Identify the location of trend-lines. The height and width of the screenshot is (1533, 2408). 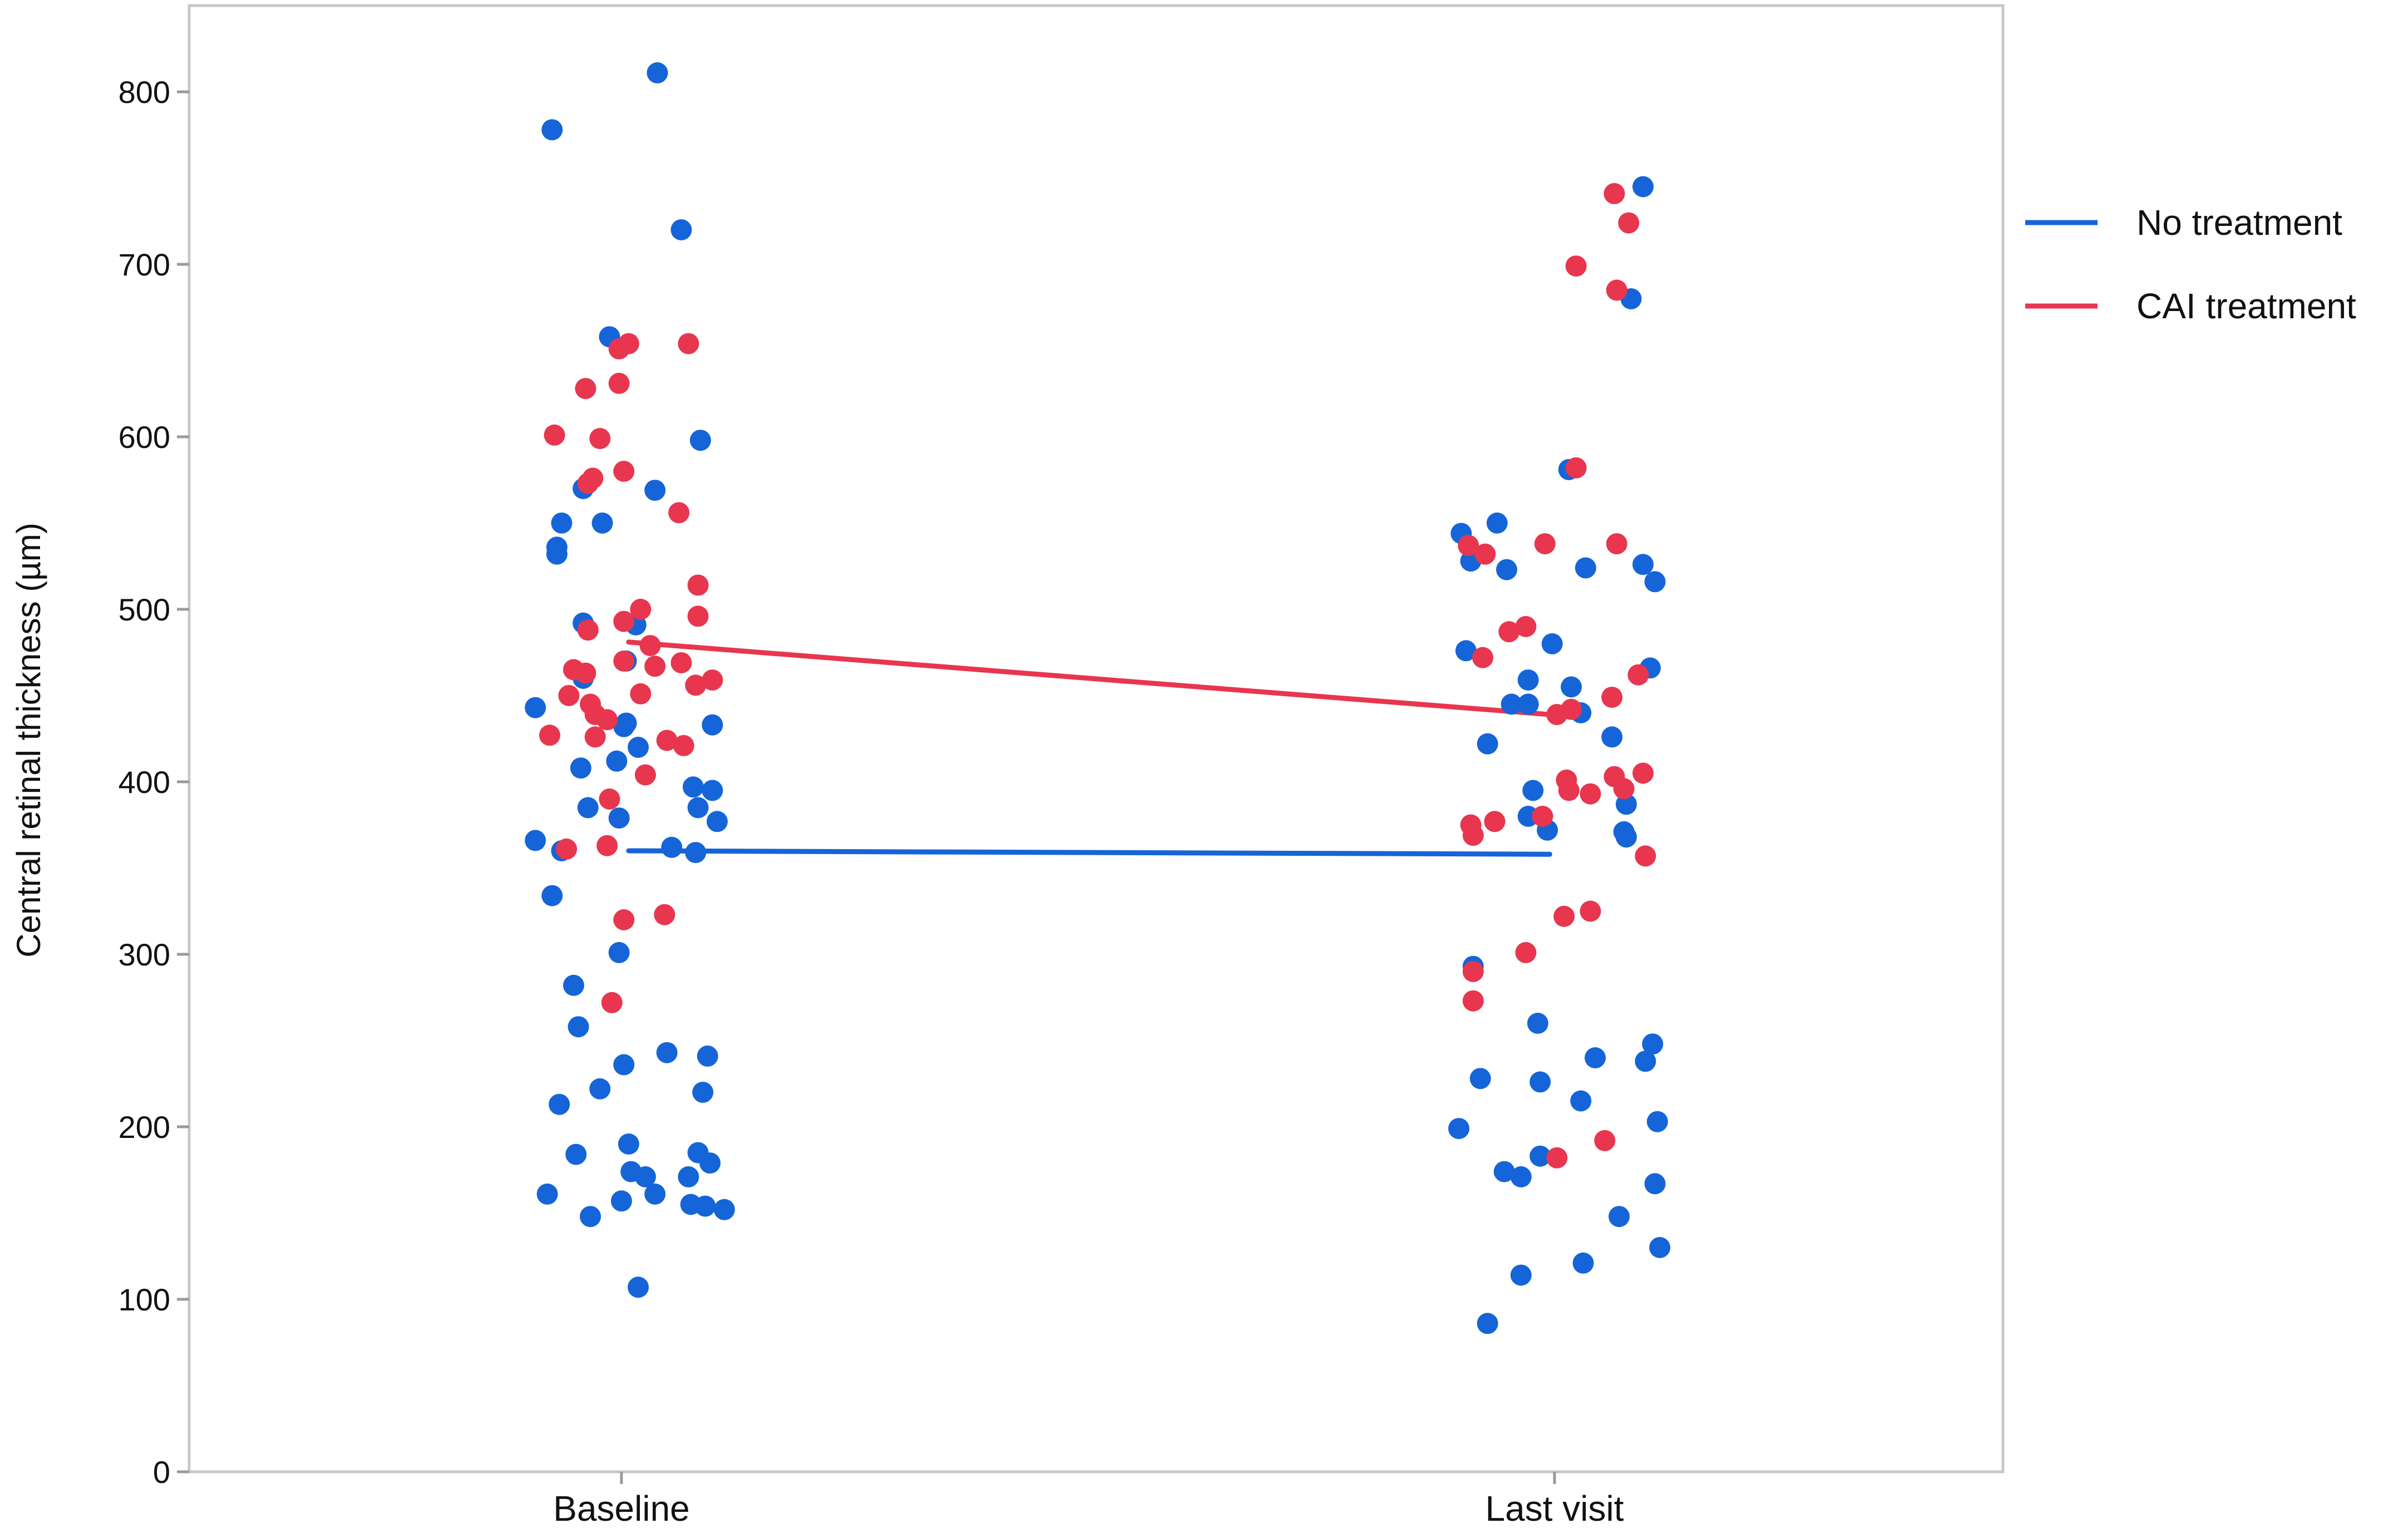
(1089, 748).